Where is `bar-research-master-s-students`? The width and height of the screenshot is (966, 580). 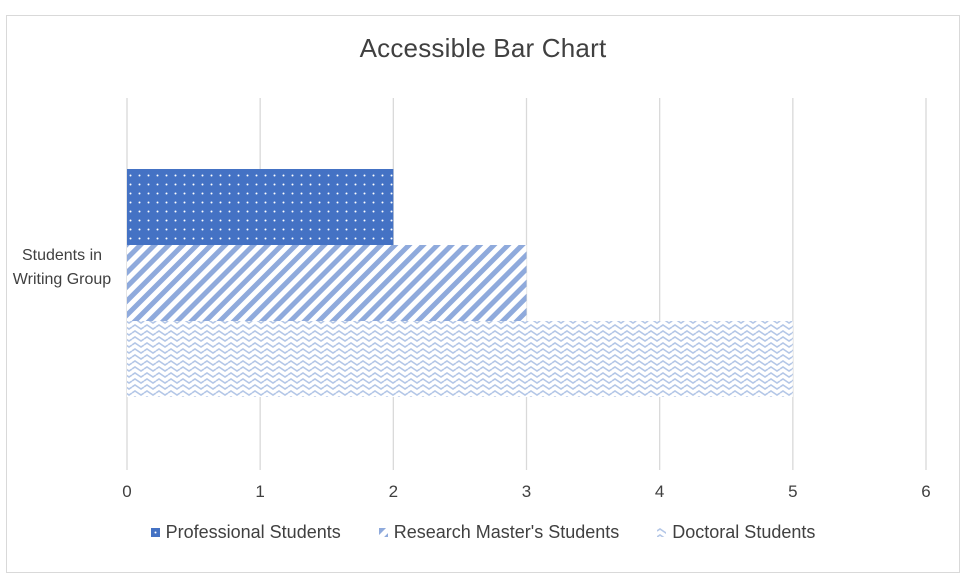
bar-research-master-s-students is located at coordinates (327, 283).